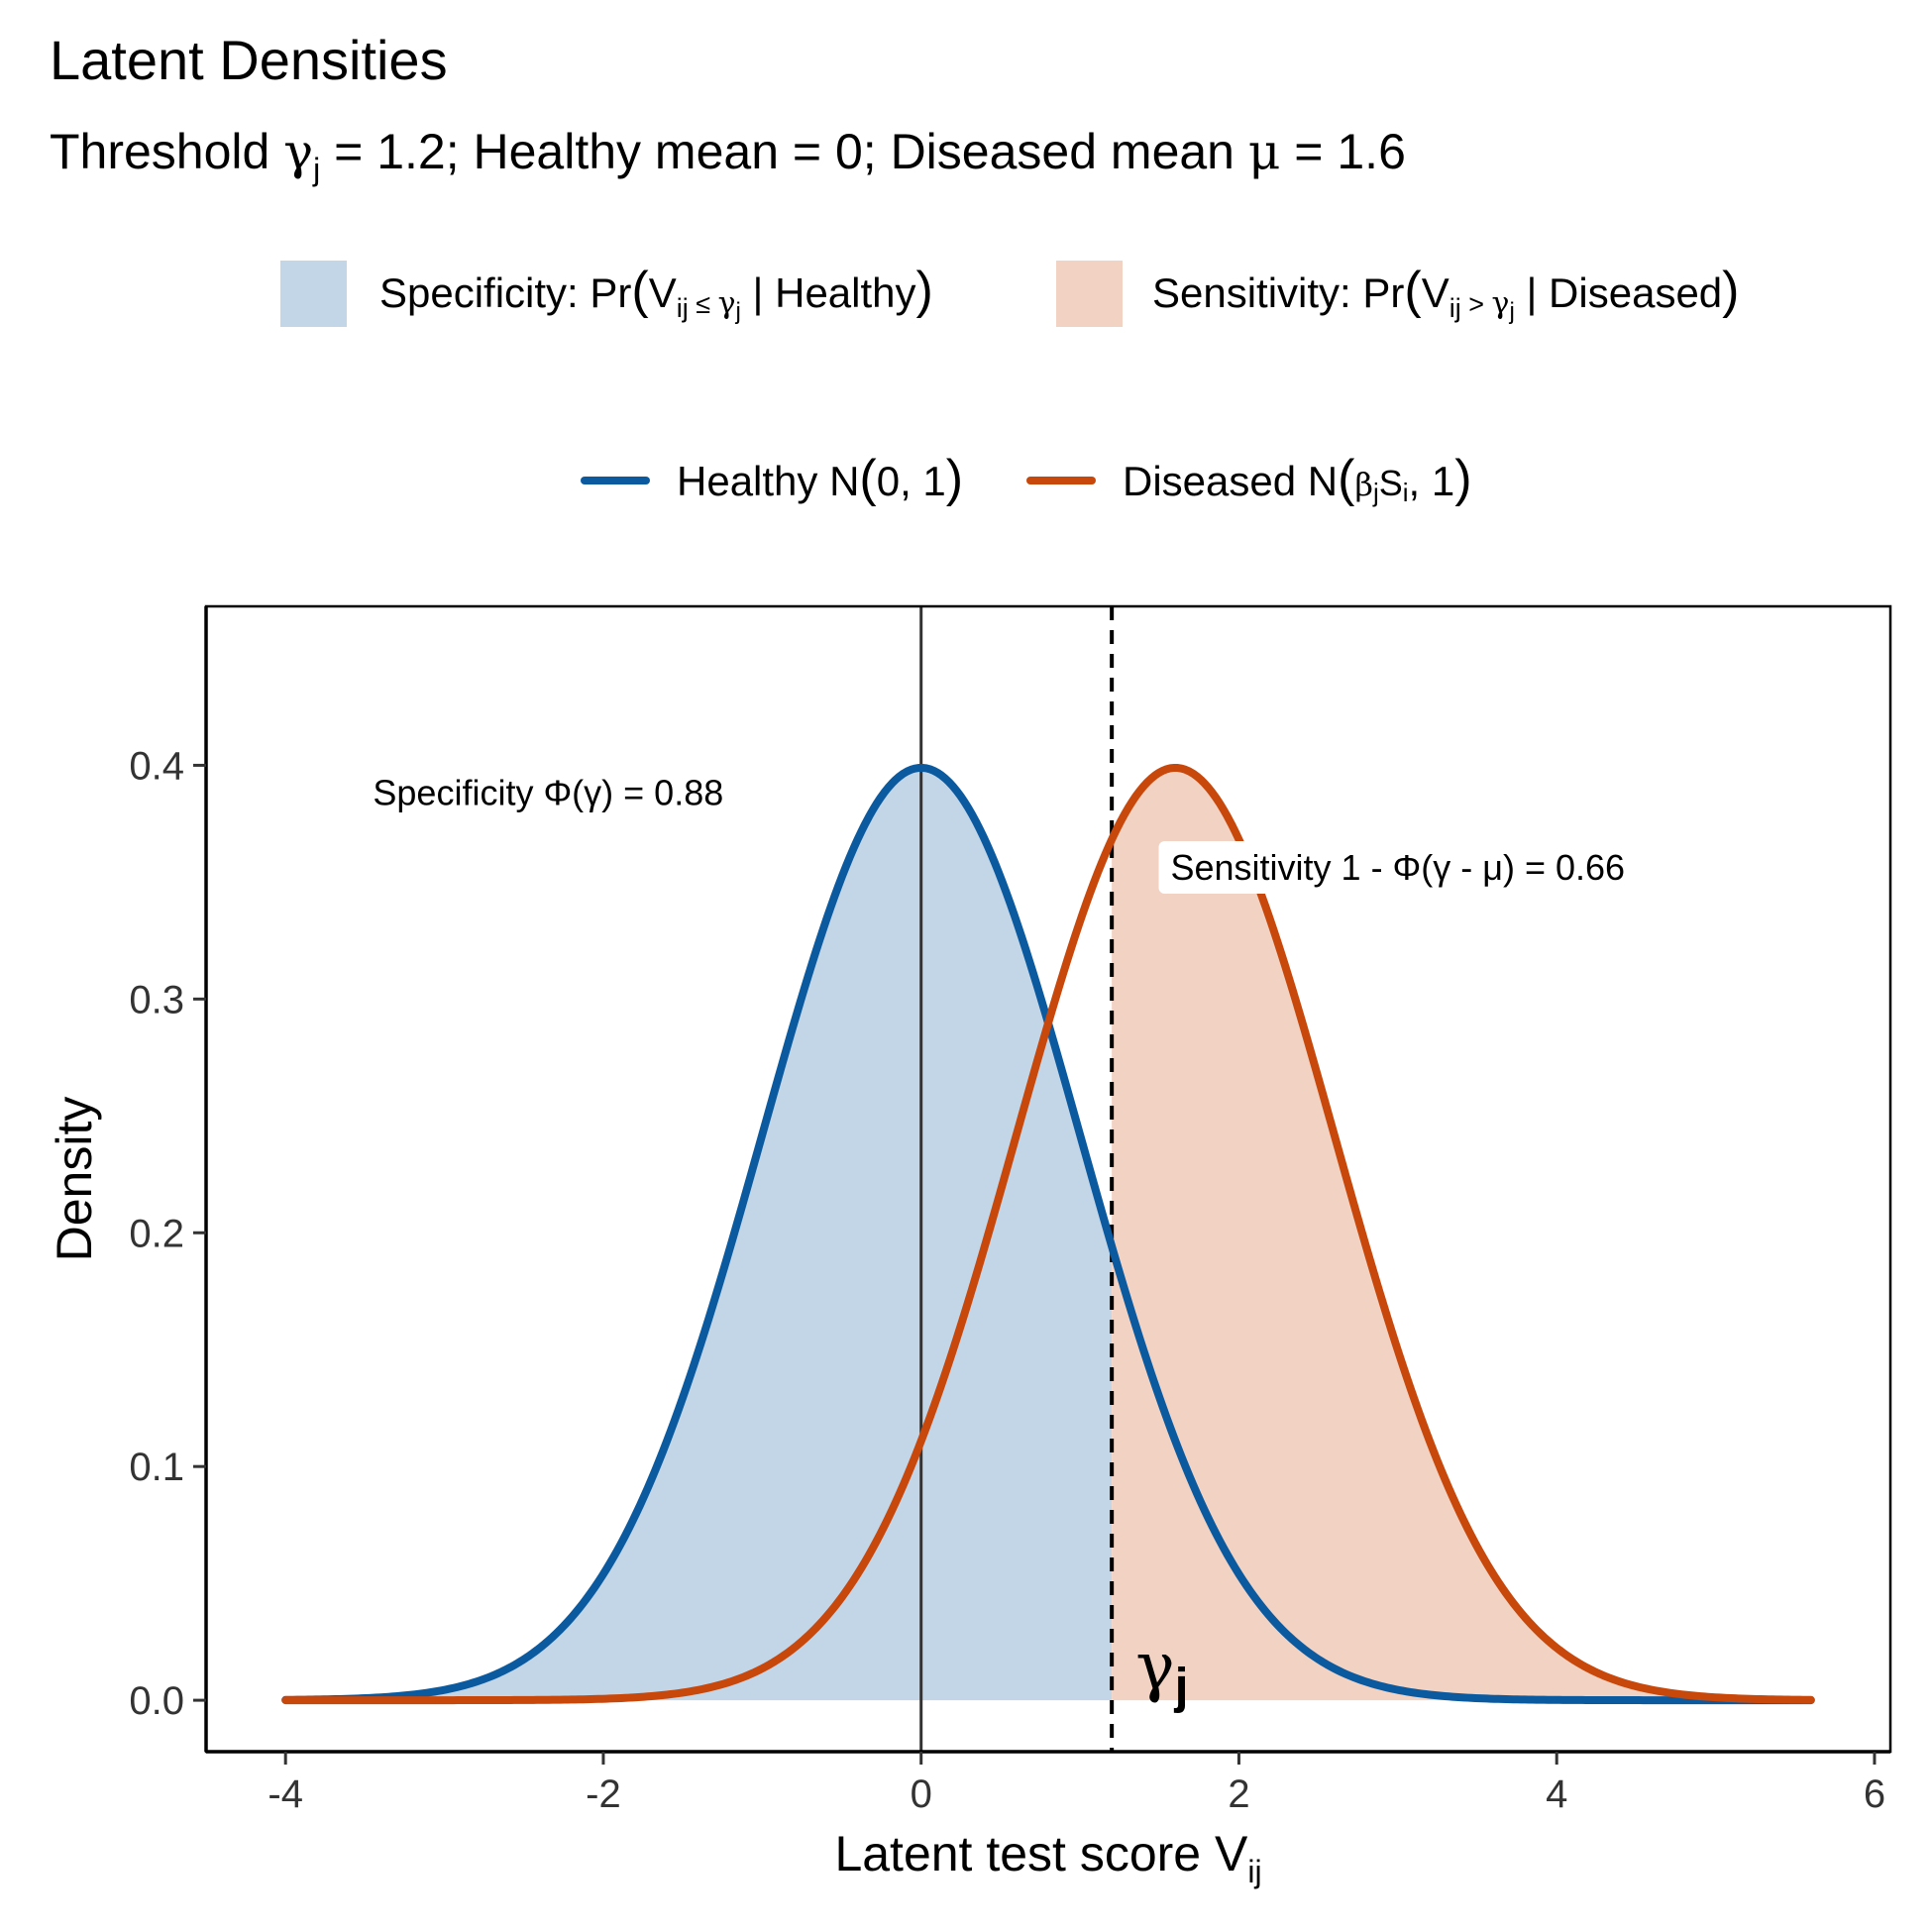 The height and width of the screenshot is (1932, 1932). Describe the element at coordinates (157, 1233) in the screenshot. I see `y-tick-label: 0.2` at that location.